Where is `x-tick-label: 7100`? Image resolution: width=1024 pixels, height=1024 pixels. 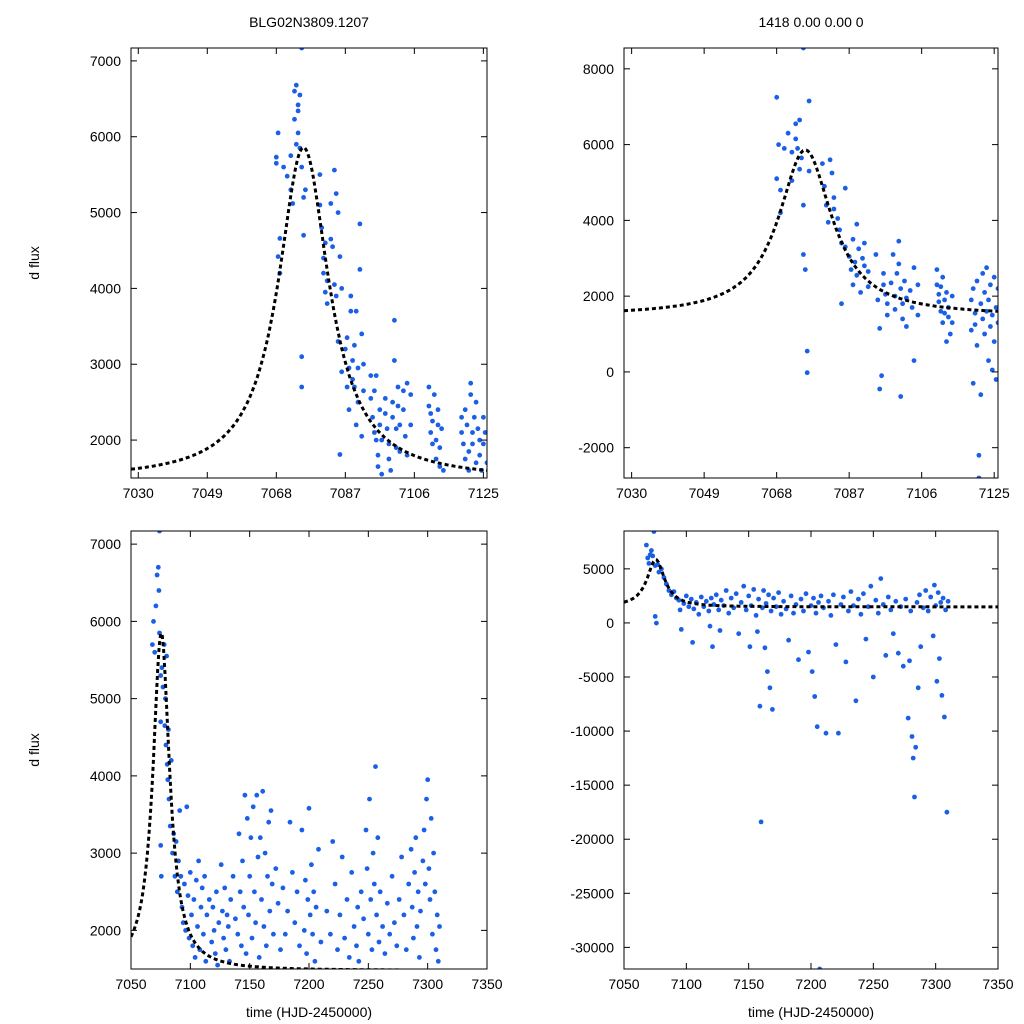 x-tick-label: 7100 is located at coordinates (190, 984).